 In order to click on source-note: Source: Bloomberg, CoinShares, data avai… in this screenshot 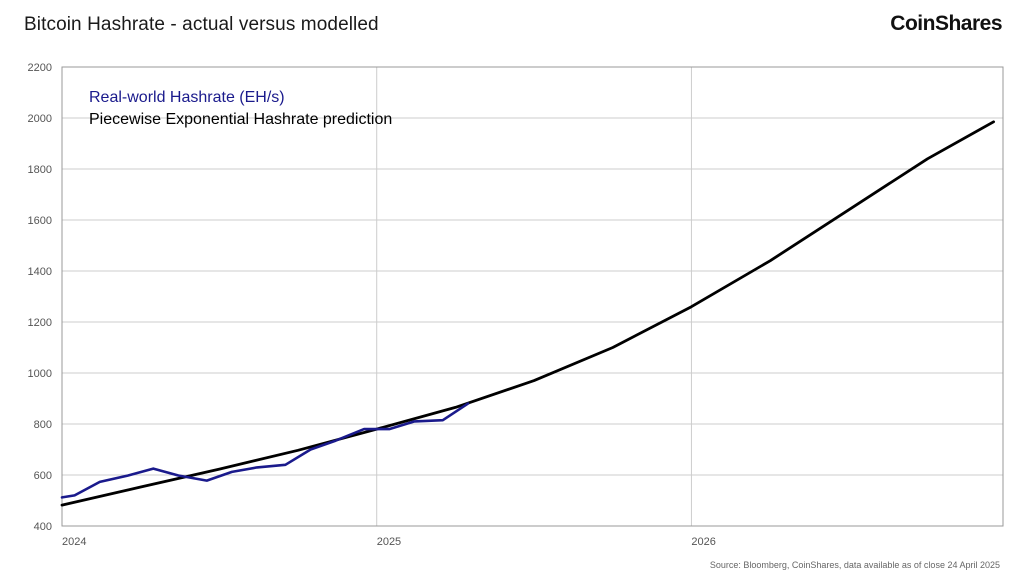, I will do `click(854, 565)`.